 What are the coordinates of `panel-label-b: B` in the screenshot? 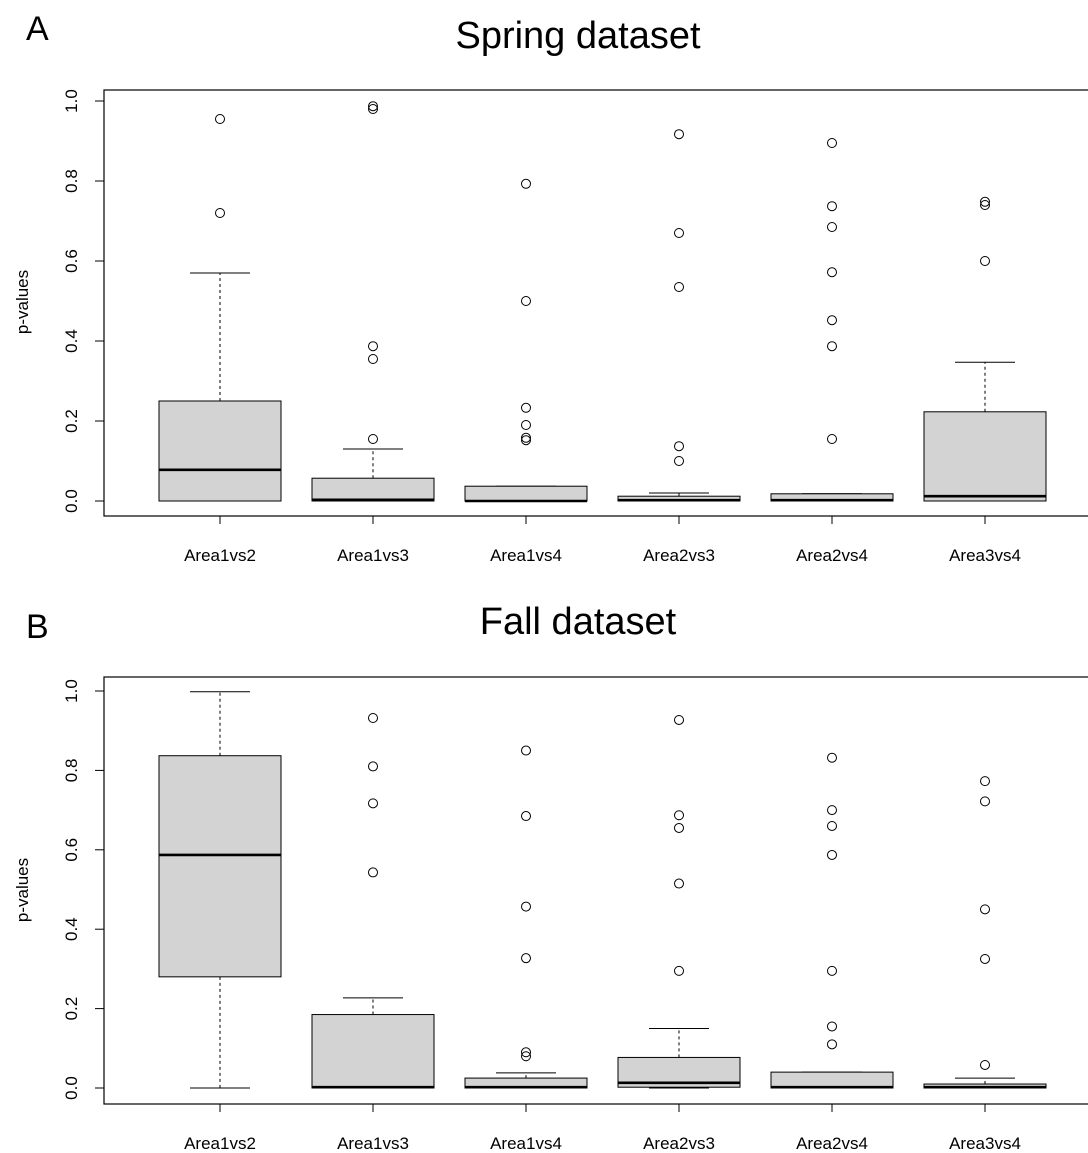 It's located at (37, 627).